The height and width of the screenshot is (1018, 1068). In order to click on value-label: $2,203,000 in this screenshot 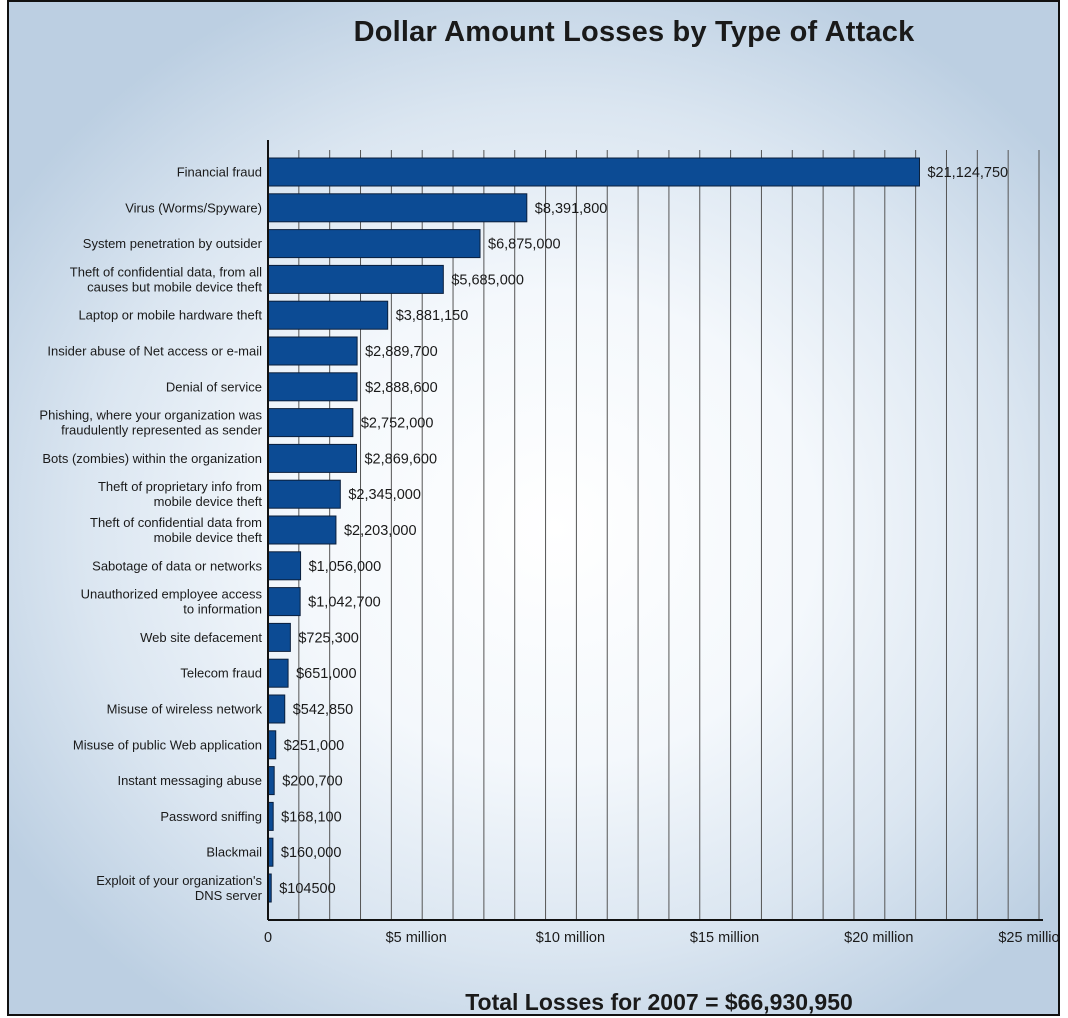, I will do `click(380, 531)`.